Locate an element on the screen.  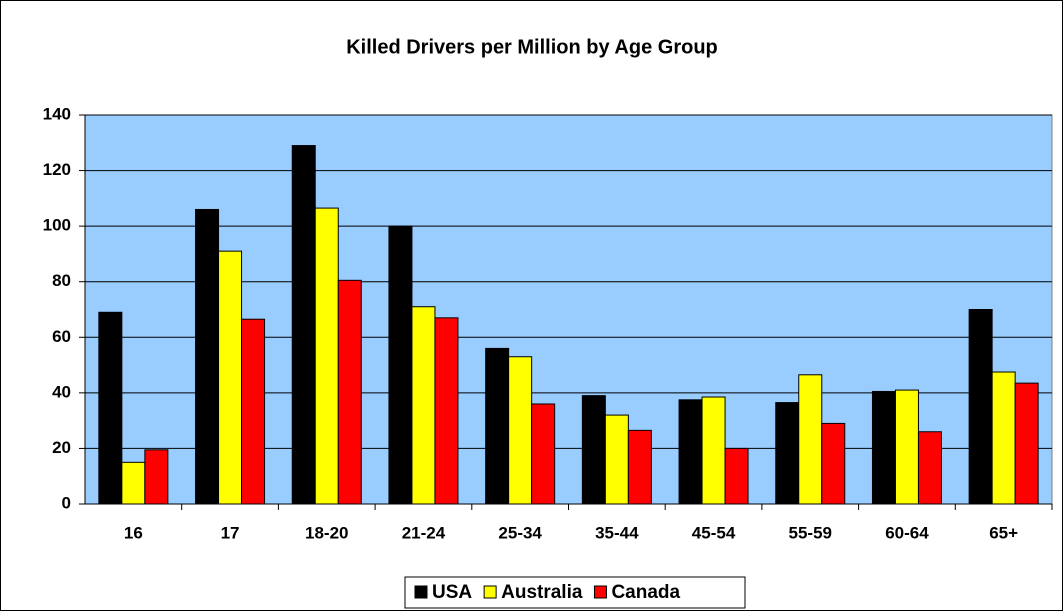
chart-title: Killed Drivers per Million by Age Group is located at coordinates (532, 47).